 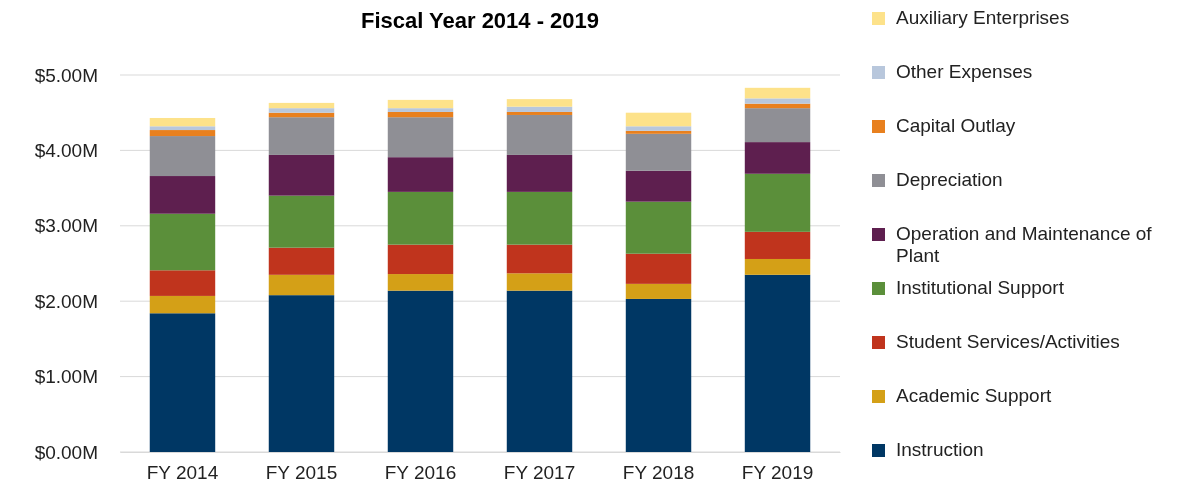 What do you see at coordinates (1008, 341) in the screenshot?
I see `legend-label: Student Services/Activities` at bounding box center [1008, 341].